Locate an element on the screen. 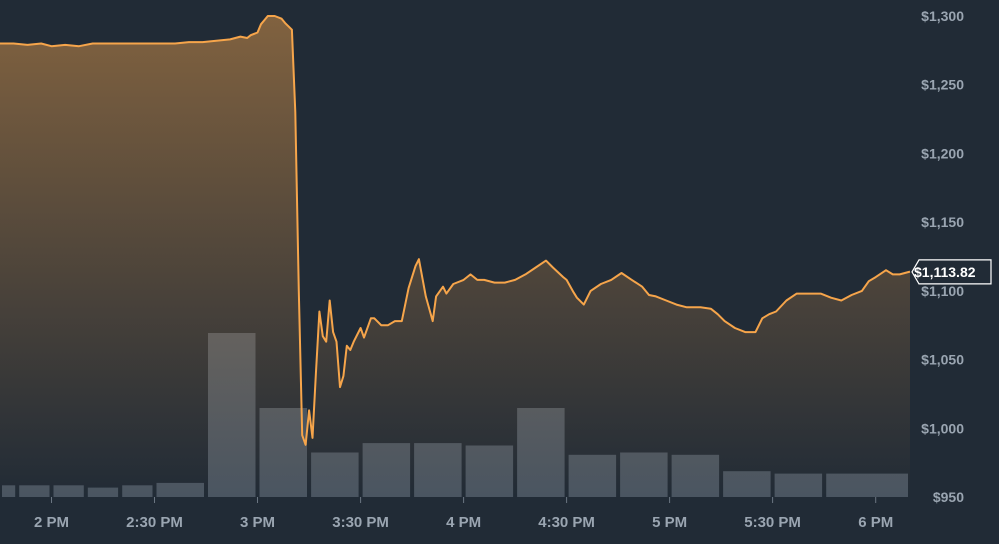  current-price-label: $1,113.82 is located at coordinates (945, 272).